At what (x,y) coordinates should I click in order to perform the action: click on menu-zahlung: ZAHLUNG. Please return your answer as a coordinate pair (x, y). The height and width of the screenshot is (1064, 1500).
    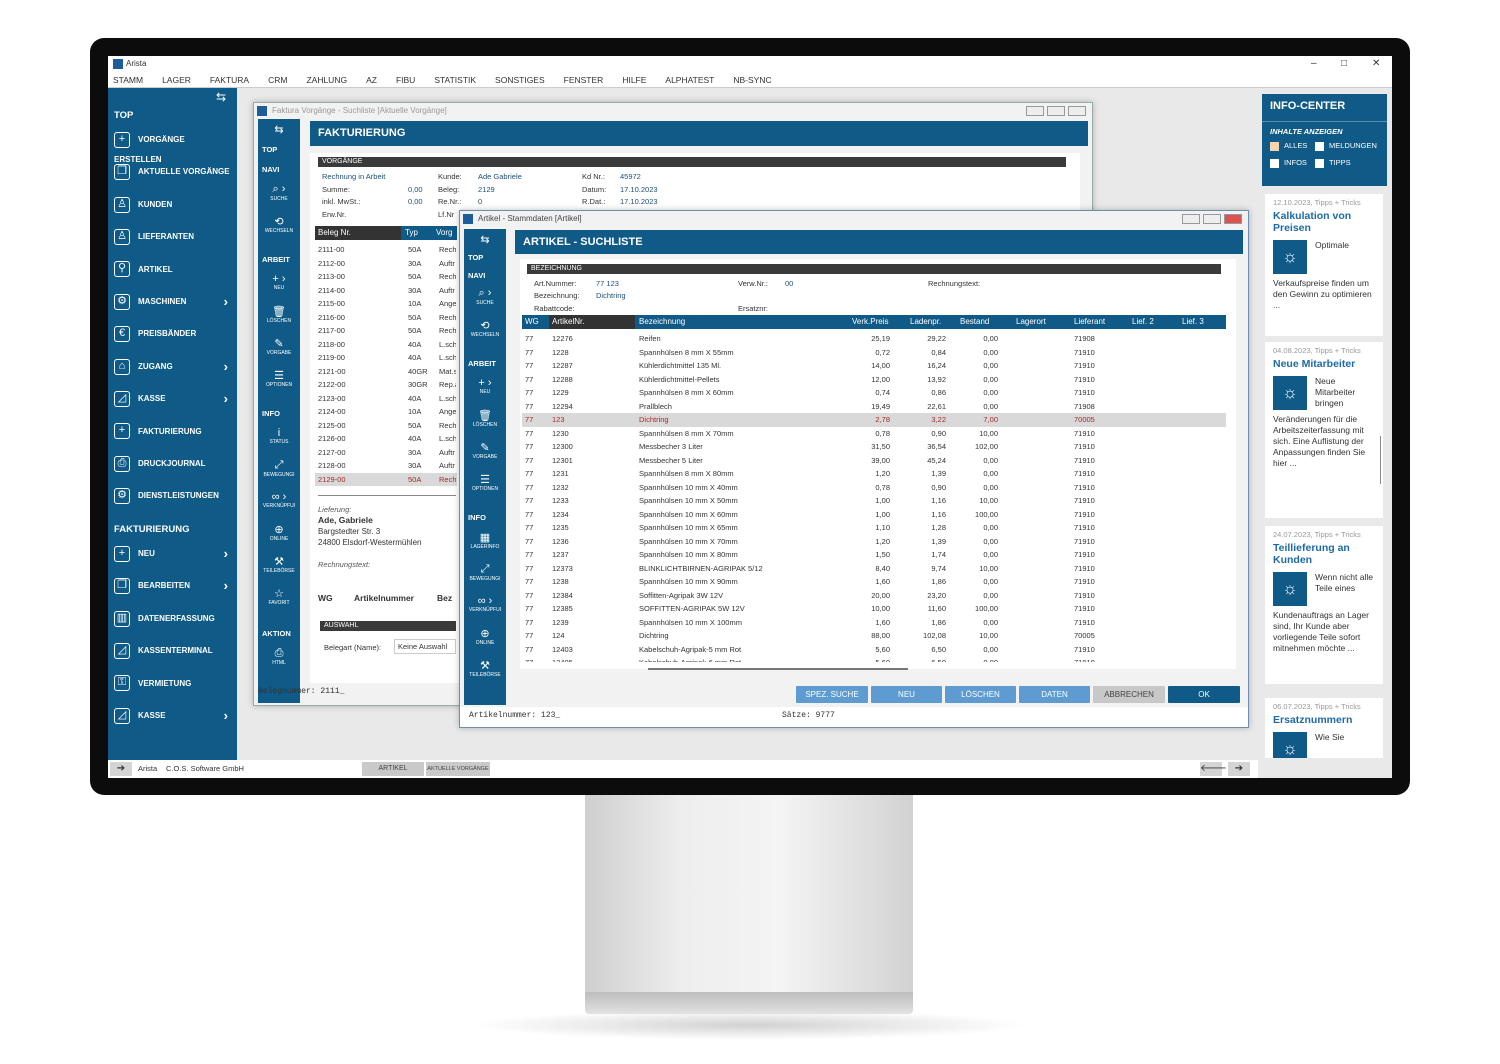
    Looking at the image, I should click on (327, 80).